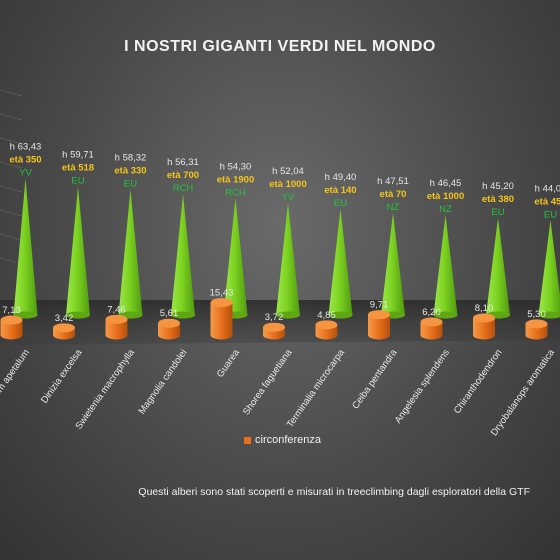  I want to click on height-label-9: h 49,40, so click(341, 177).